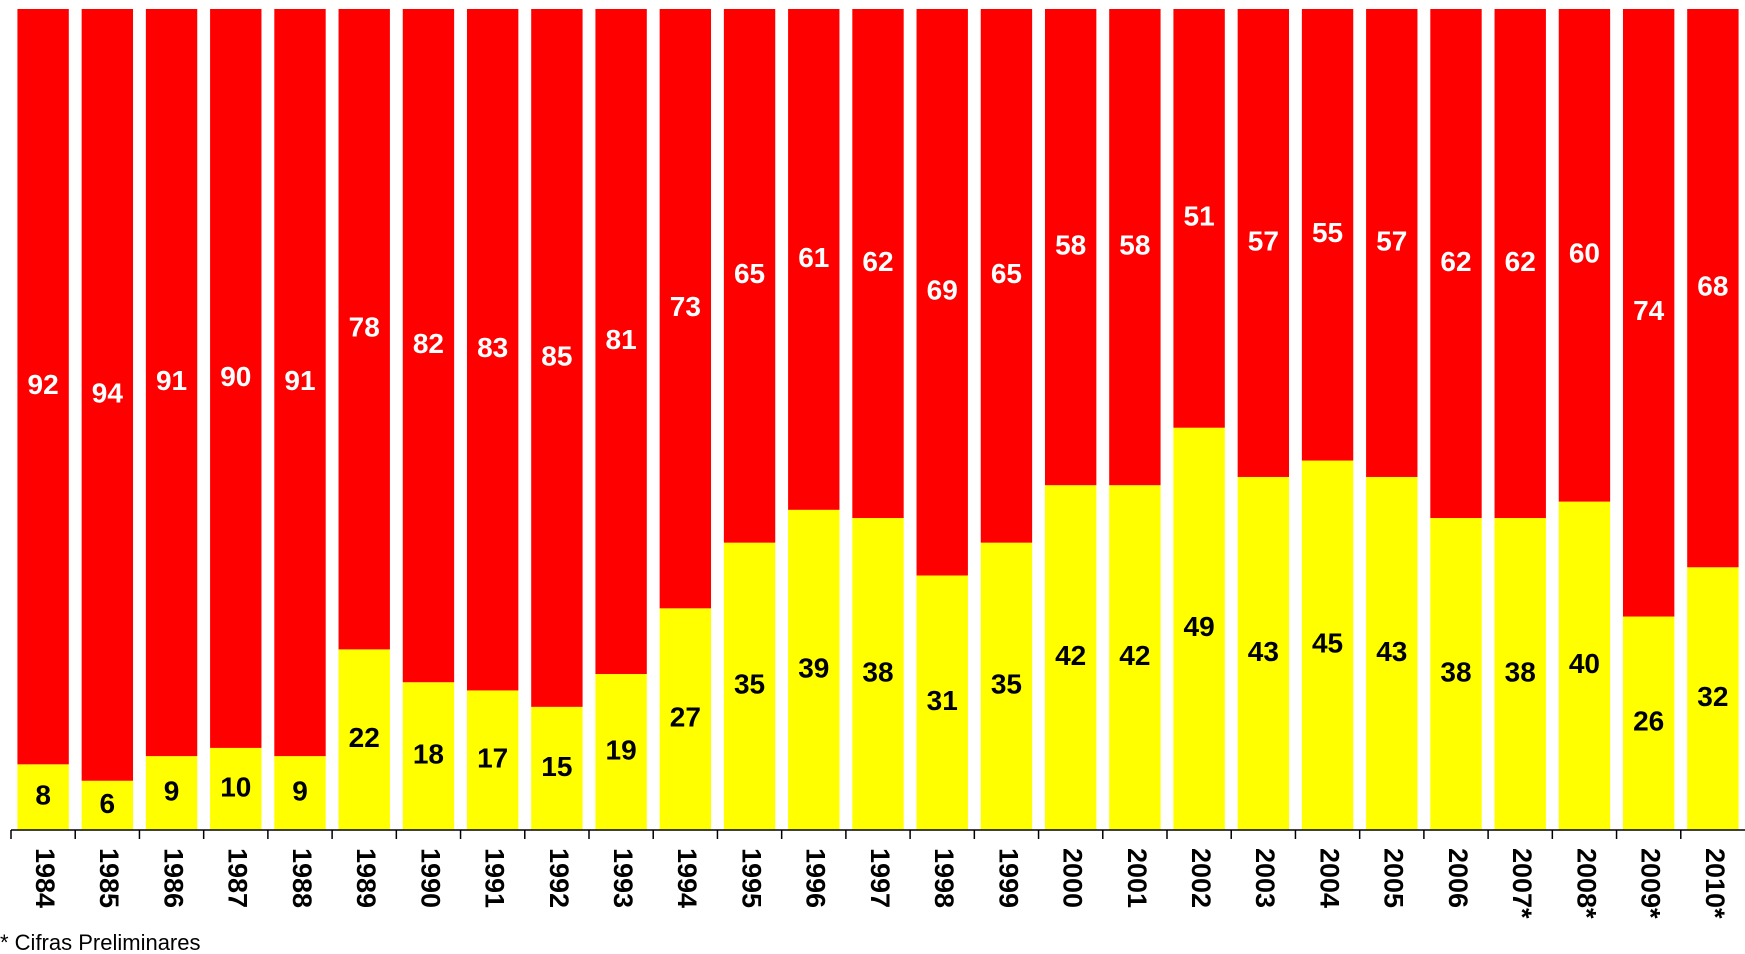 Image resolution: width=1745 pixels, height=954 pixels. What do you see at coordinates (1327, 643) in the screenshot?
I see `data-label: 45` at bounding box center [1327, 643].